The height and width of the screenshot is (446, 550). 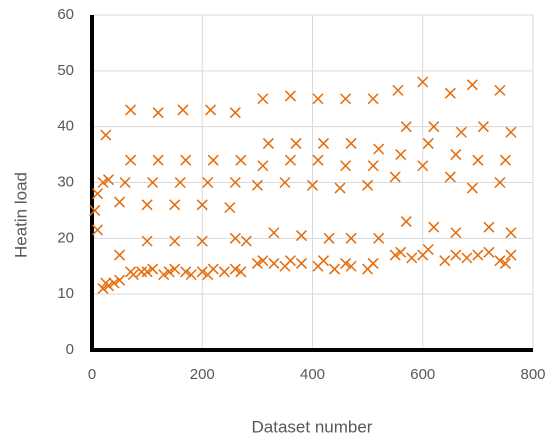 I want to click on y-tick-label: 60, so click(x=65, y=14).